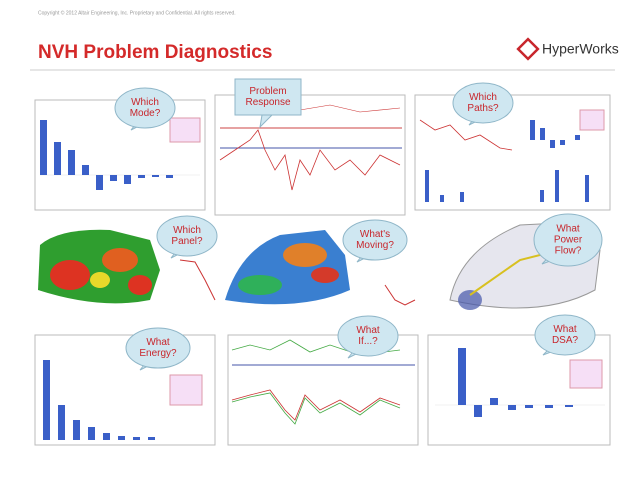  I want to click on moving-model, so click(320, 268).